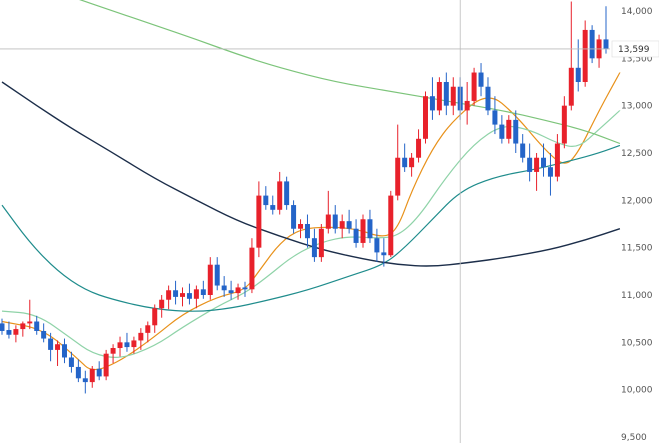 The image size is (659, 447). Describe the element at coordinates (637, 343) in the screenshot. I see `y-tick-label: 10,500` at that location.